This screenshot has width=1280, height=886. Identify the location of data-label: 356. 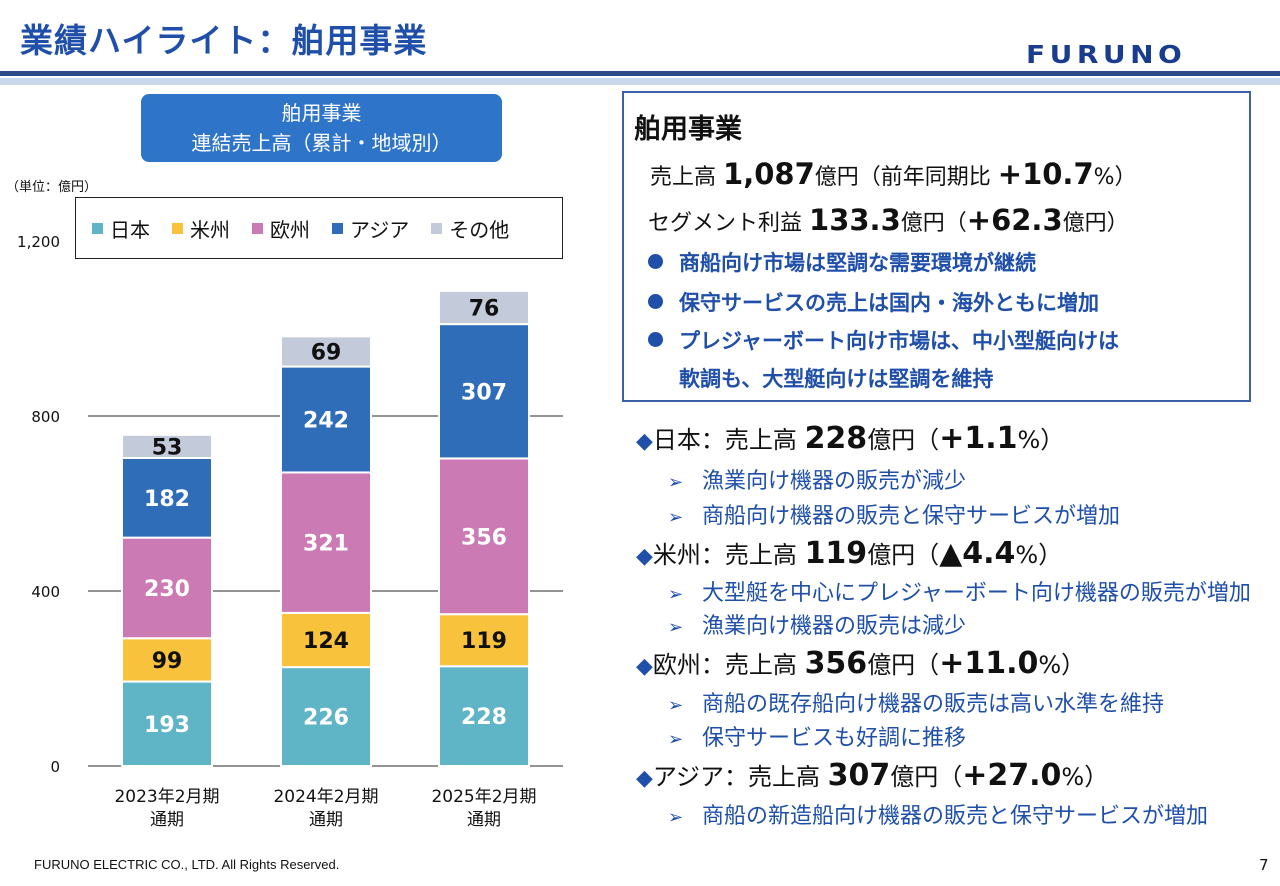
(484, 537).